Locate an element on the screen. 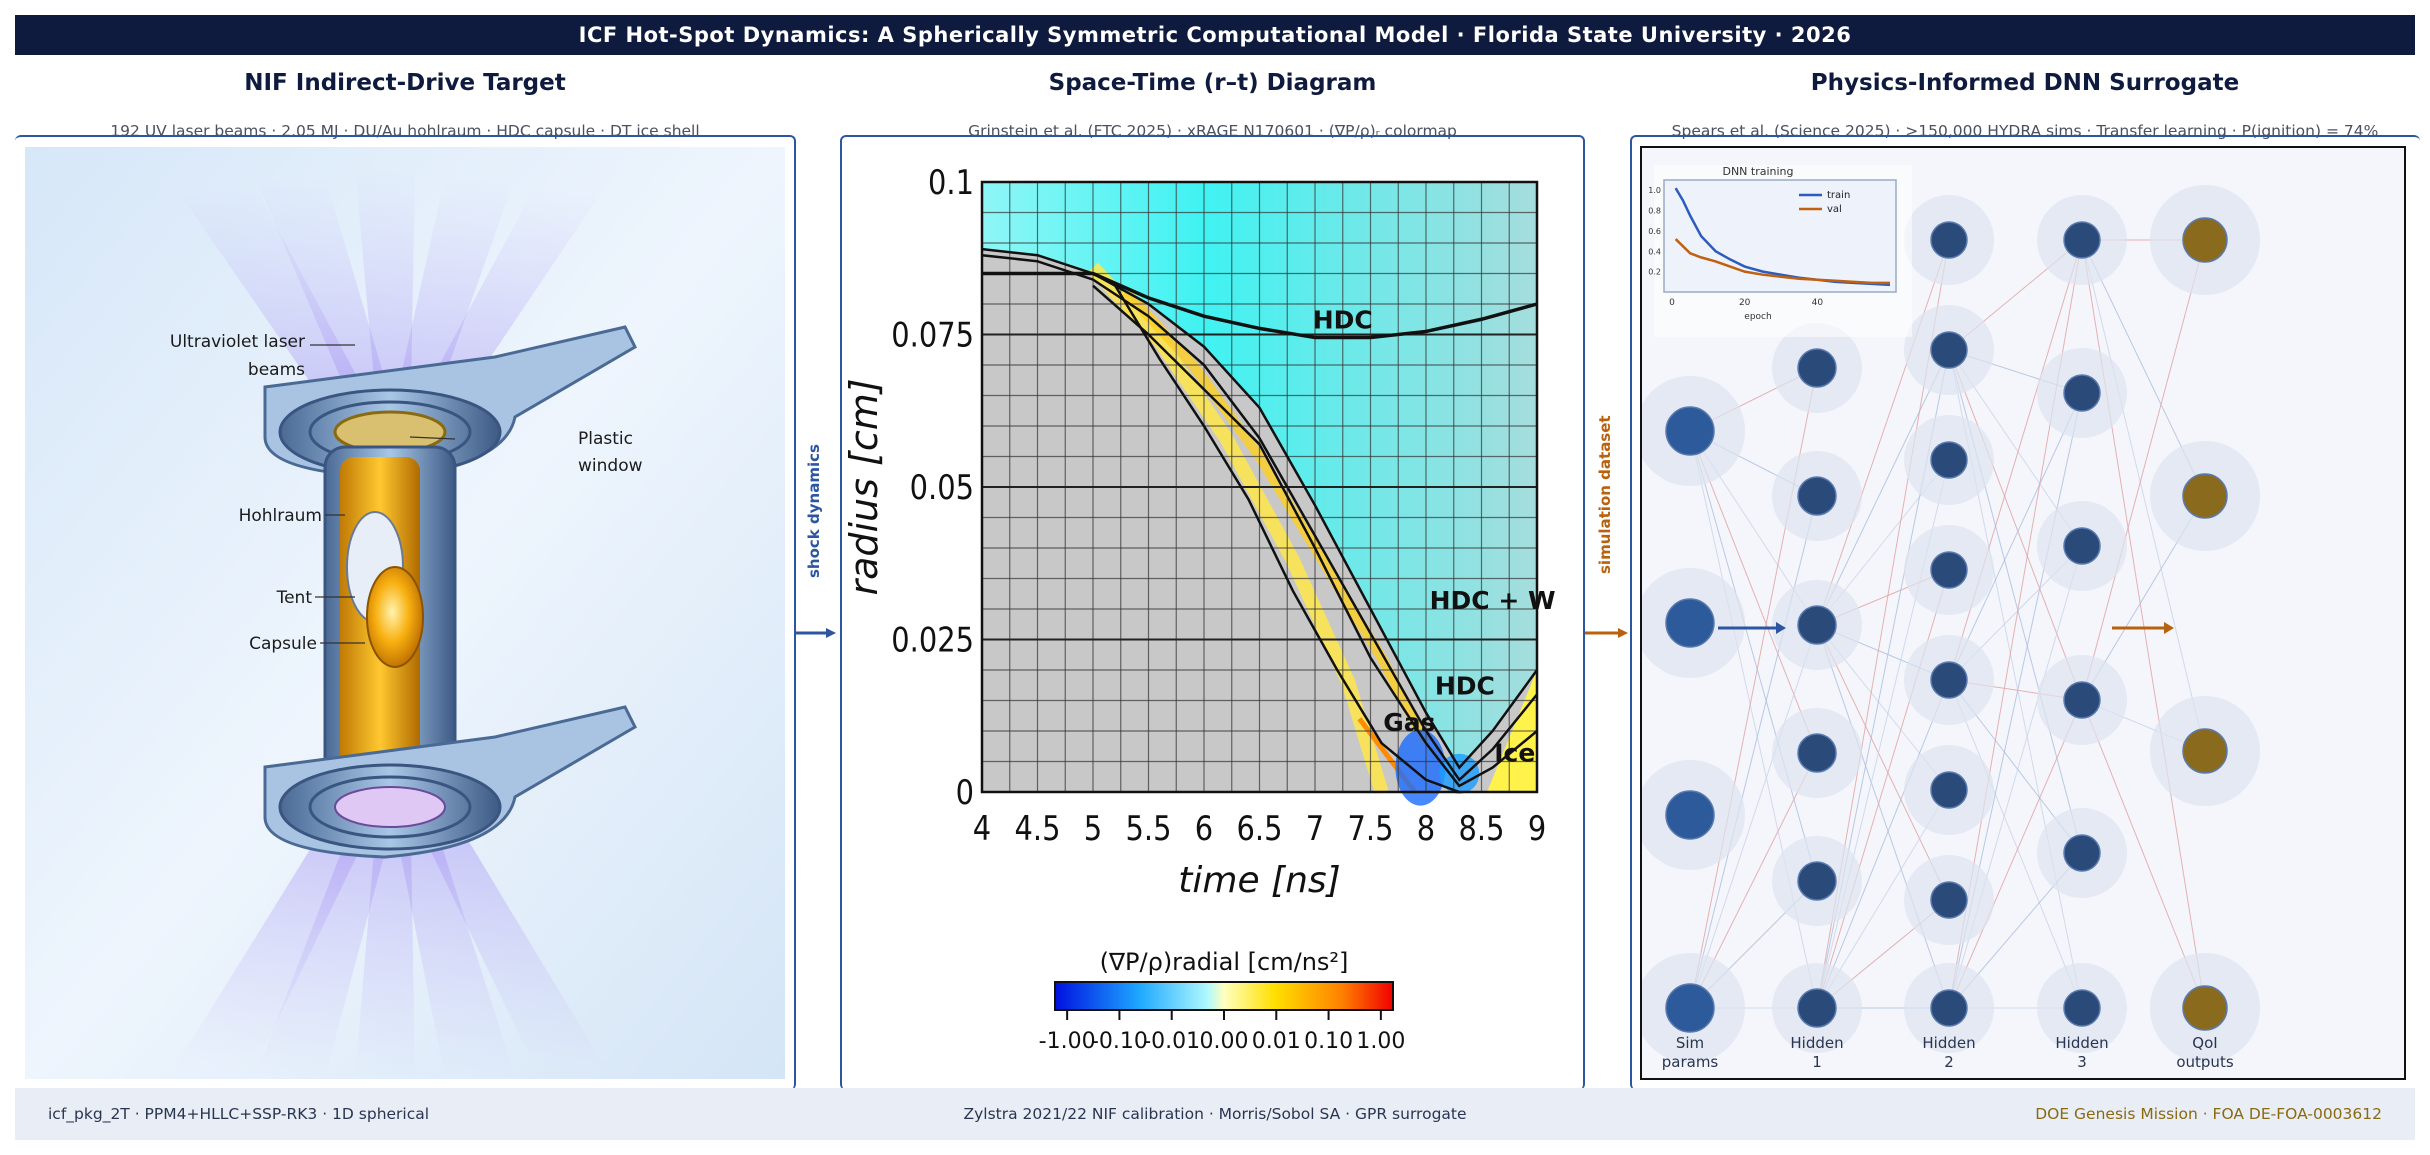 This screenshot has width=2430, height=1155. label-plastic-window: Plastic is located at coordinates (605, 439).